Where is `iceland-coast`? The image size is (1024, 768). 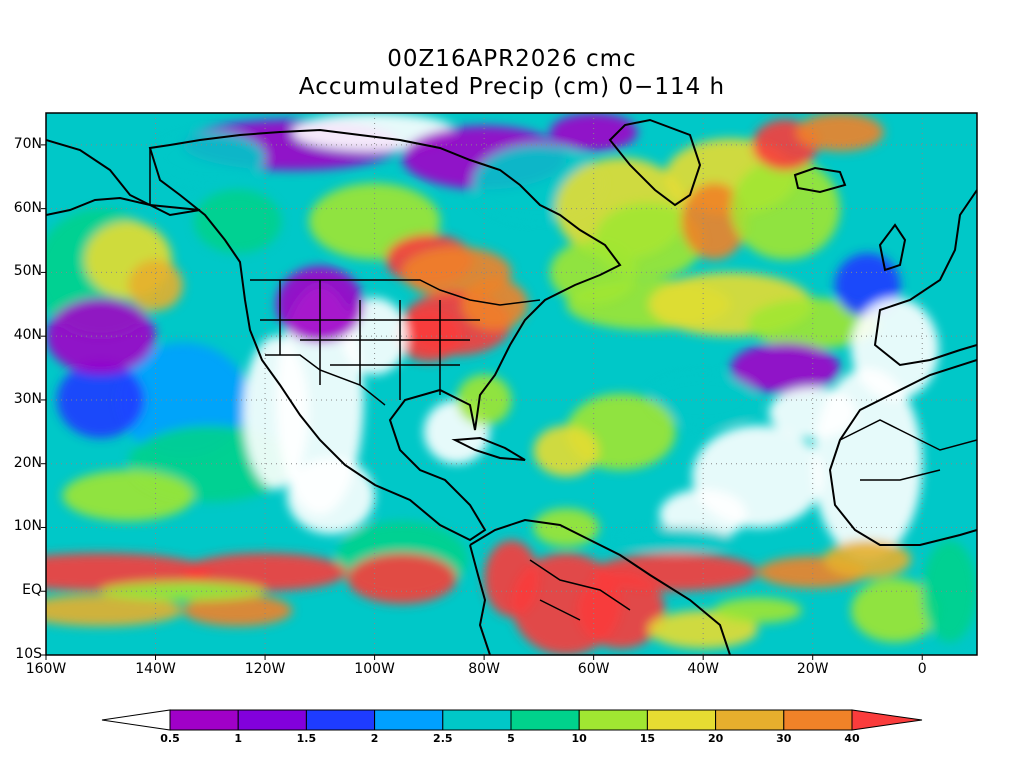
iceland-coast is located at coordinates (820, 180).